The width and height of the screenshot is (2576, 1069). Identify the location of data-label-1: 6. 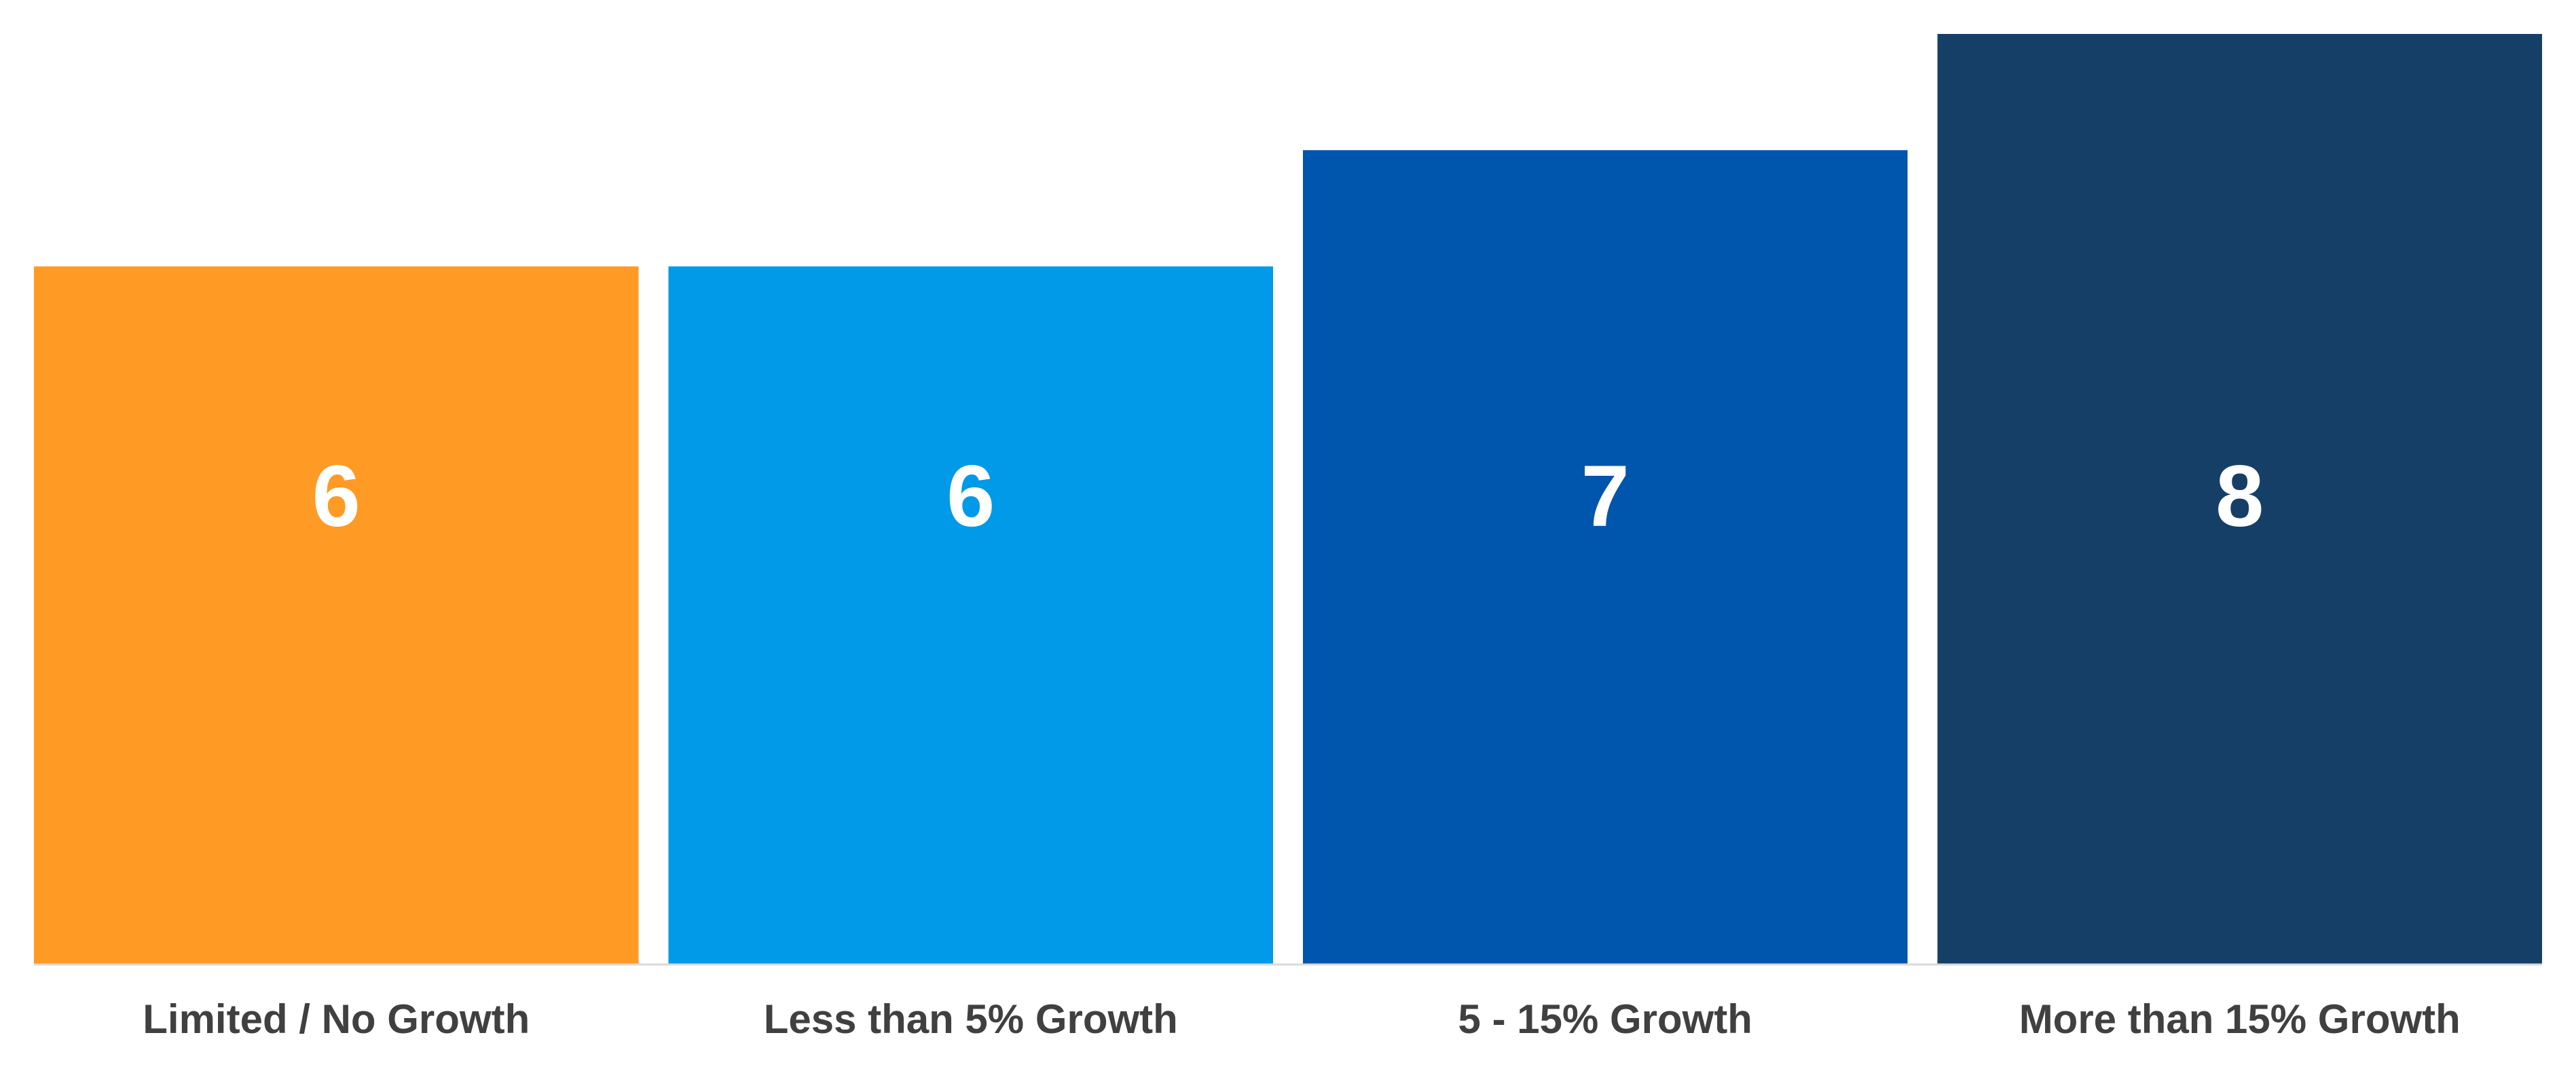
(336, 496).